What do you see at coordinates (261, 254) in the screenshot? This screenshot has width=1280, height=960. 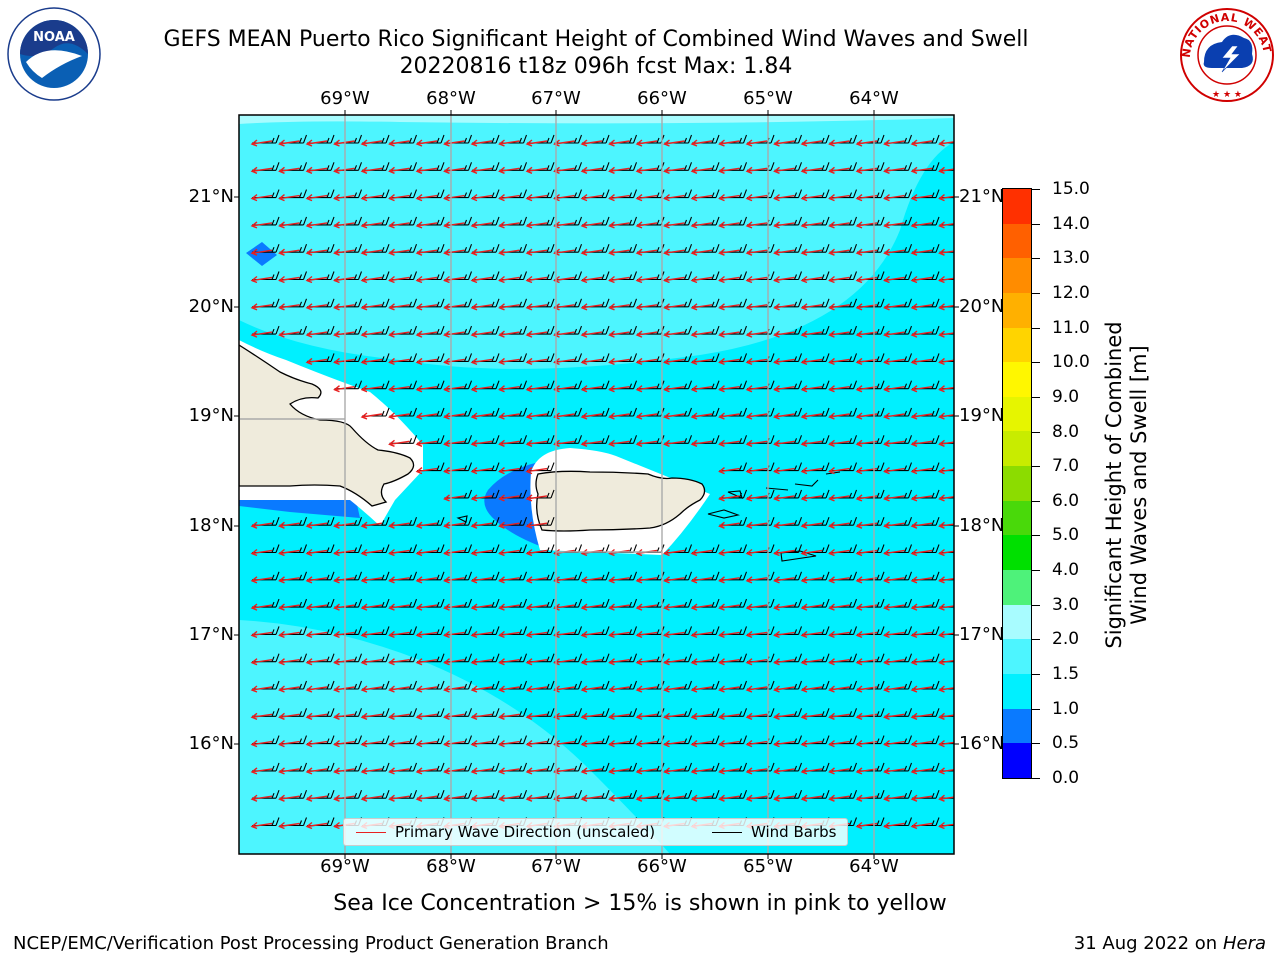 I see `sea-field-0.5-1-small` at bounding box center [261, 254].